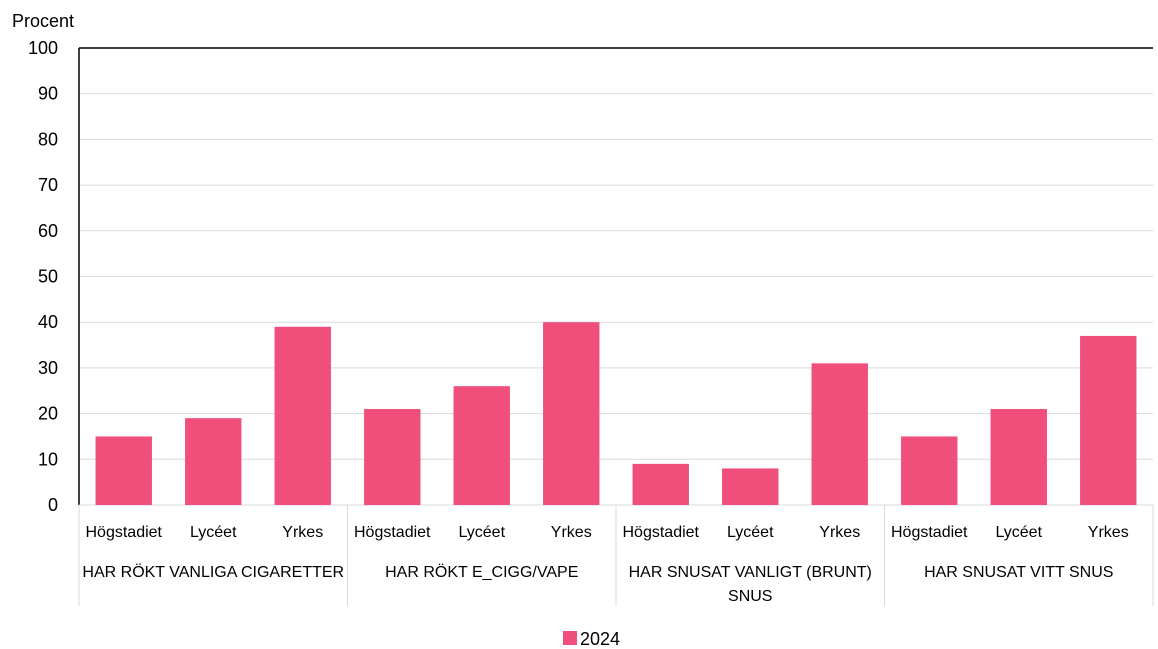 Image resolution: width=1158 pixels, height=649 pixels. What do you see at coordinates (570, 638) in the screenshot?
I see `legend-swatch` at bounding box center [570, 638].